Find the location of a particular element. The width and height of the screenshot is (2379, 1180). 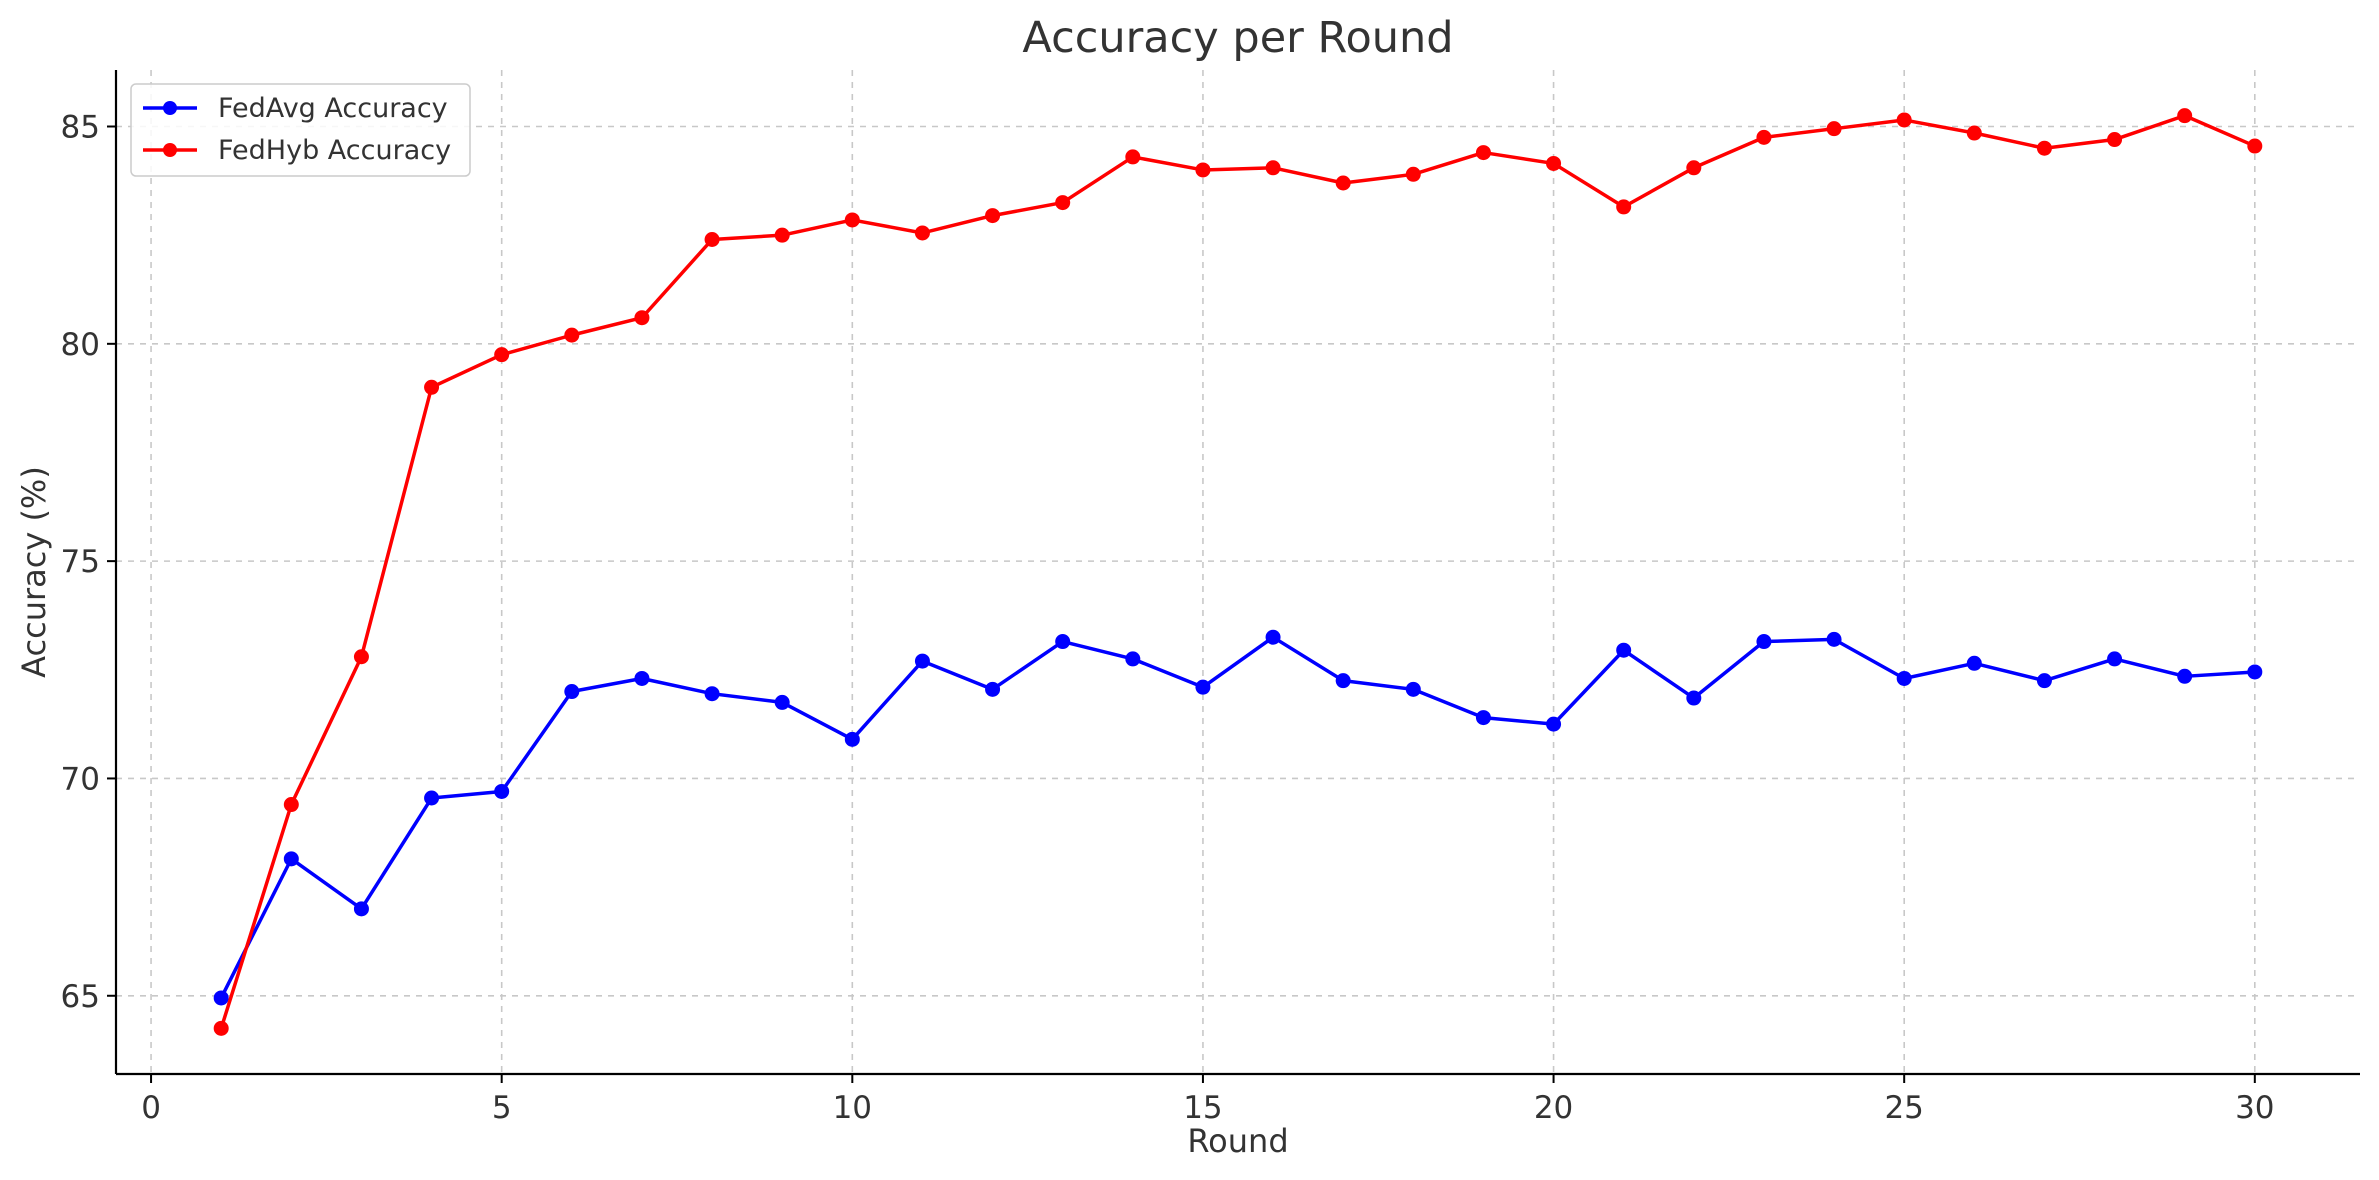

x-tick-label: 5 is located at coordinates (502, 1108).